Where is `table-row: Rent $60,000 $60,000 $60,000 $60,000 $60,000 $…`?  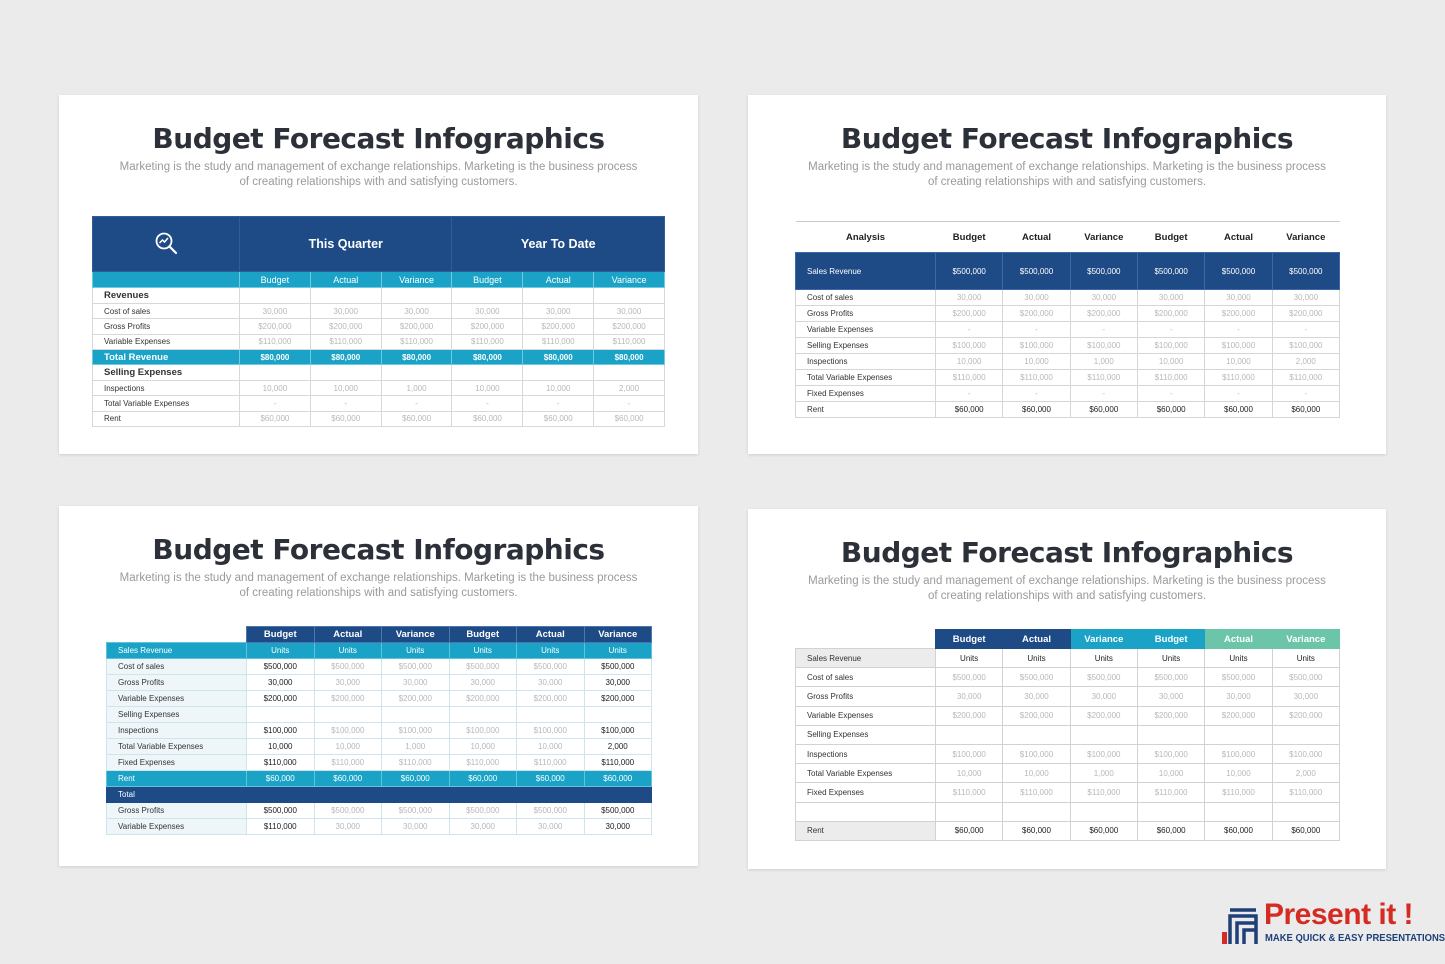
table-row: Rent $60,000 $60,000 $60,000 $60,000 $60,000 $… is located at coordinates (1068, 409).